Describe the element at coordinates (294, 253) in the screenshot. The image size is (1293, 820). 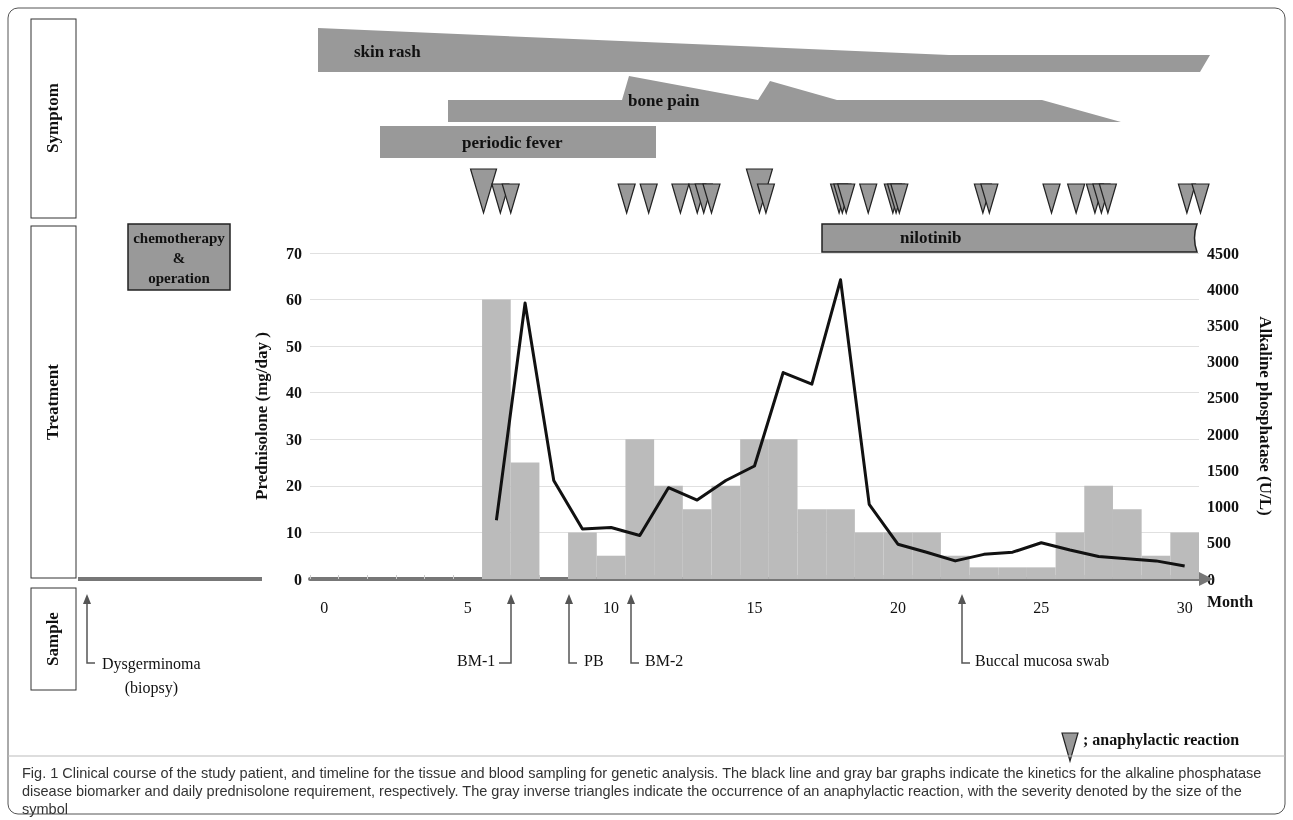
I see `y-tick-label: 70` at that location.